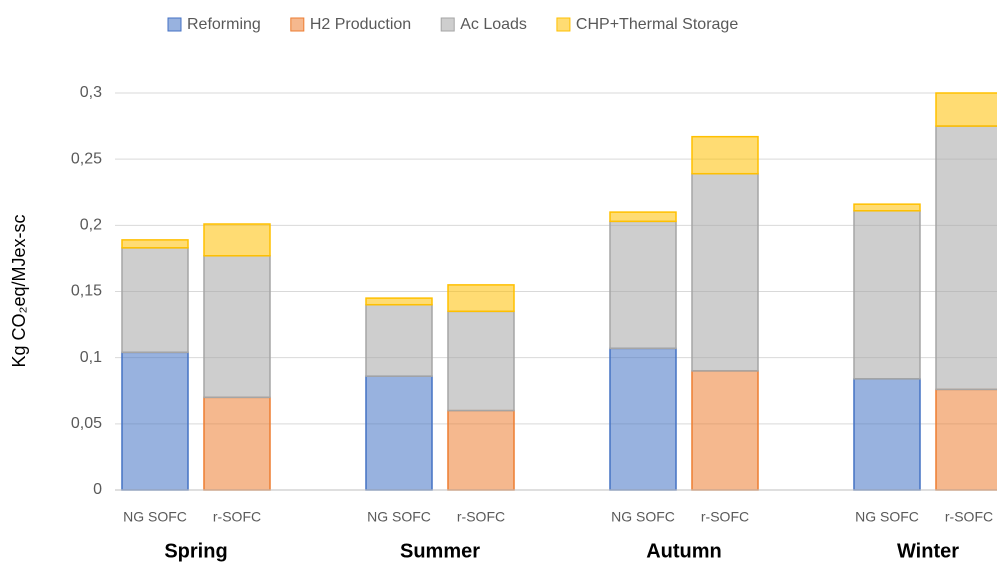 The image size is (997, 567). Describe the element at coordinates (440, 551) in the screenshot. I see `group-label: Summer` at that location.